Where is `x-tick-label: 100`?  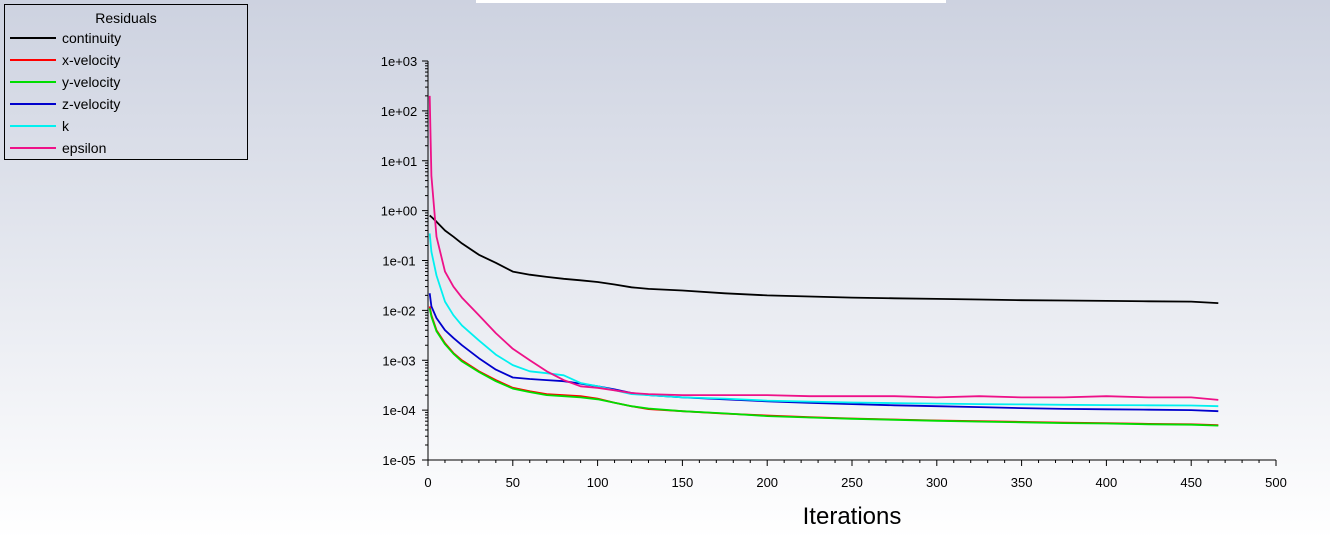
x-tick-label: 100 is located at coordinates (598, 482).